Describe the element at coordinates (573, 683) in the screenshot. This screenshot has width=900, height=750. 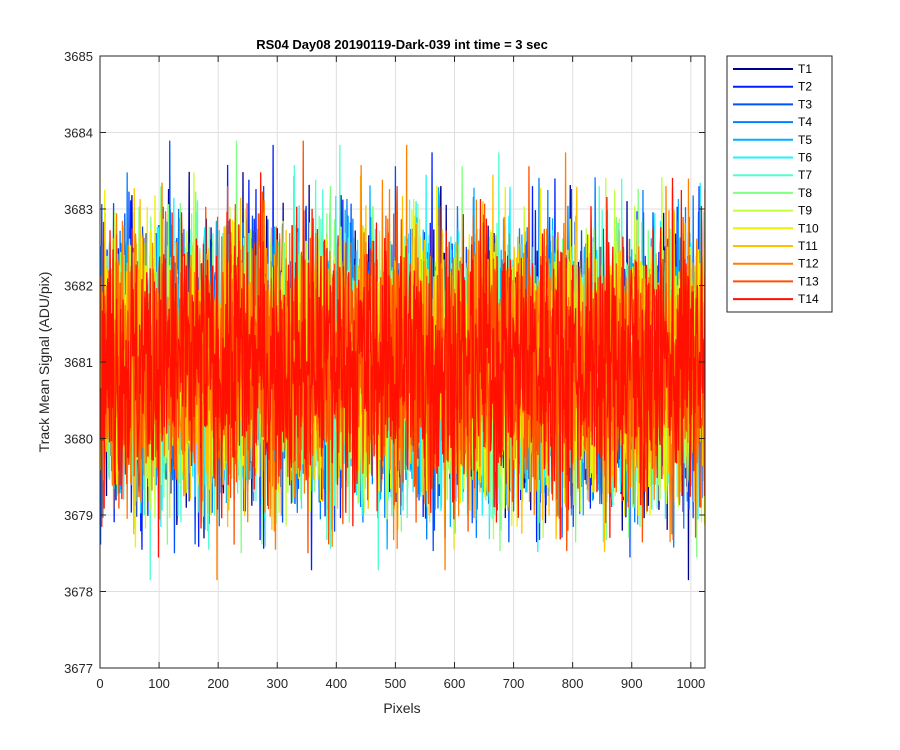
I see `x-tick-label: 800` at that location.